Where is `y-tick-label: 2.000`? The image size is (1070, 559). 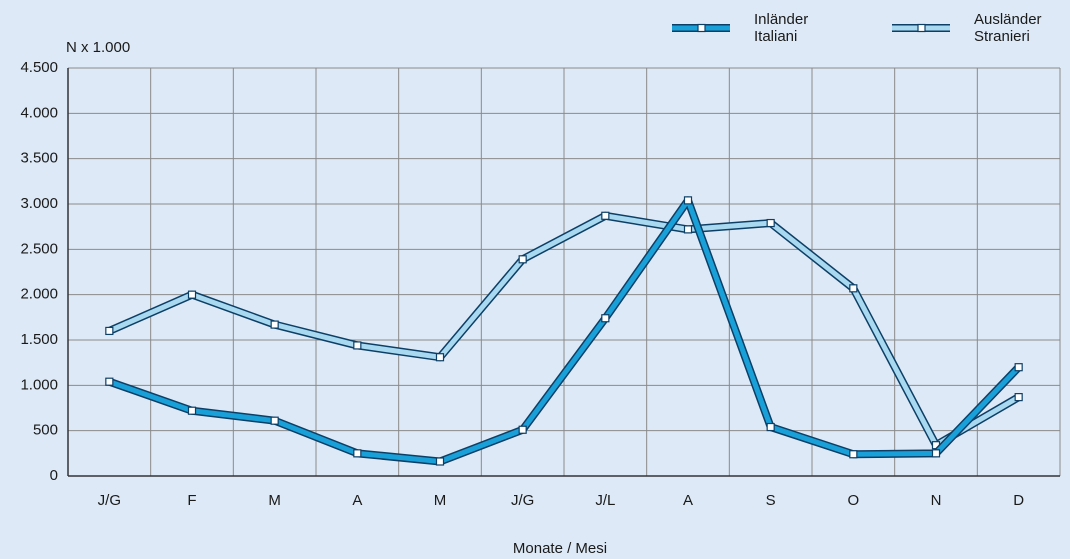 y-tick-label: 2.000 is located at coordinates (39, 294).